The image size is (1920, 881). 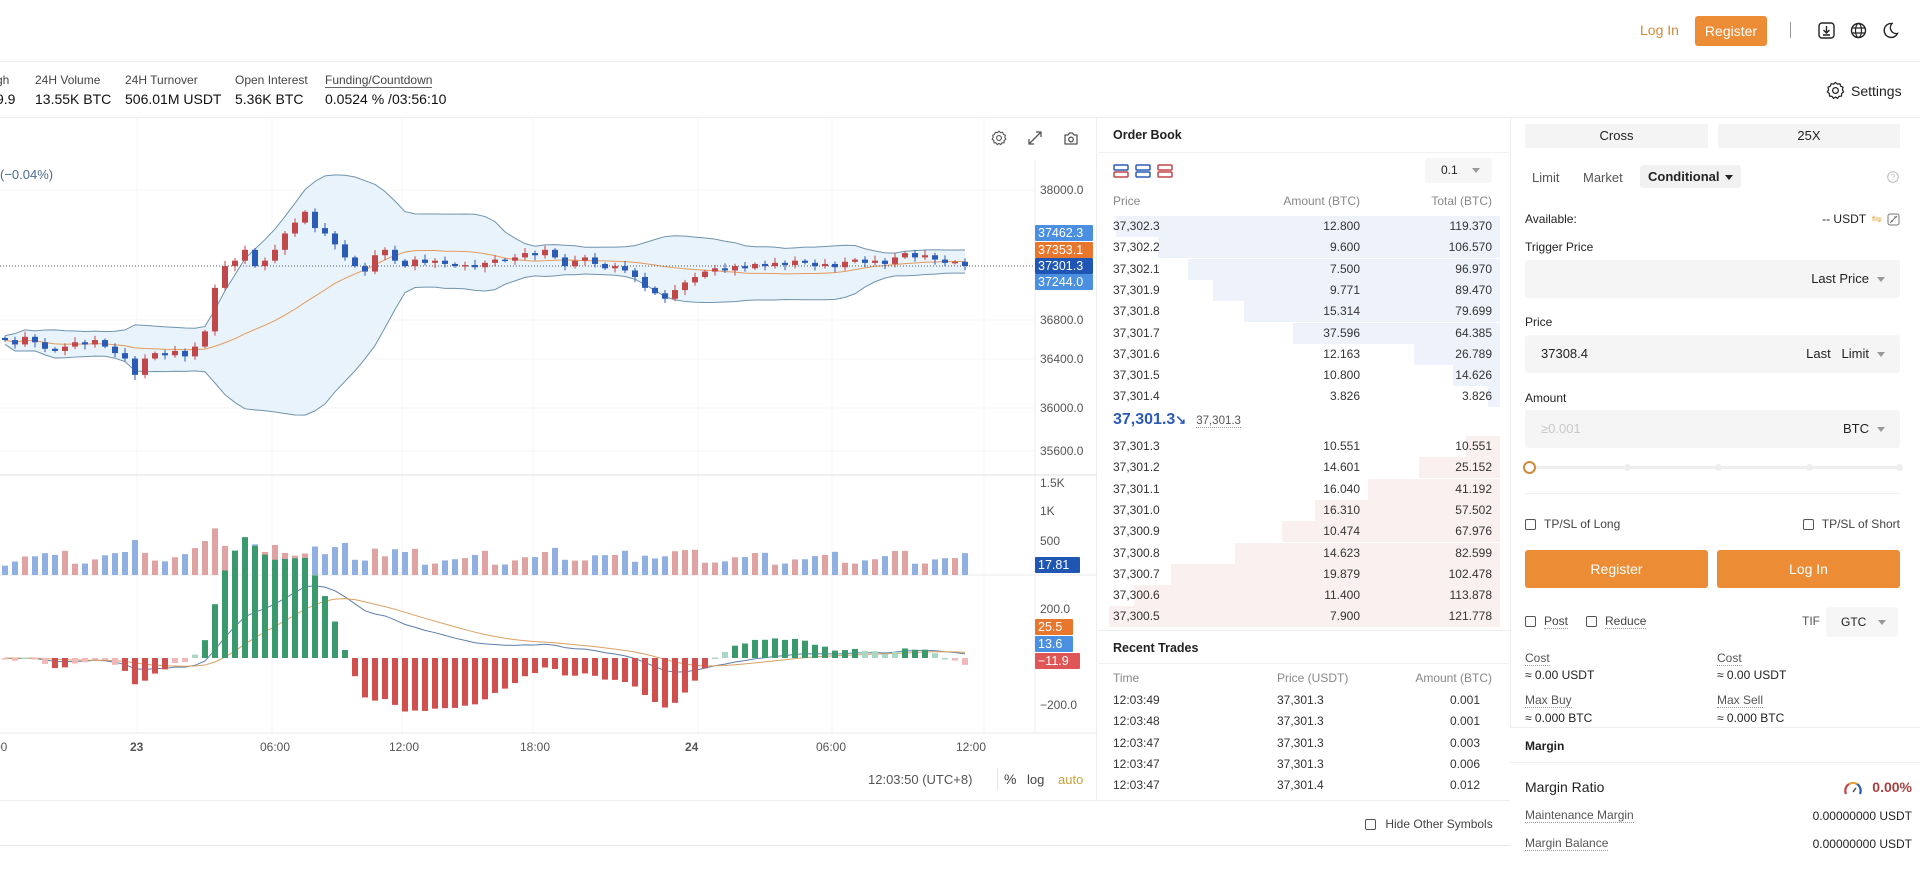 I want to click on ask-row: 37,301.9 9.771 89.470, so click(x=1304, y=290).